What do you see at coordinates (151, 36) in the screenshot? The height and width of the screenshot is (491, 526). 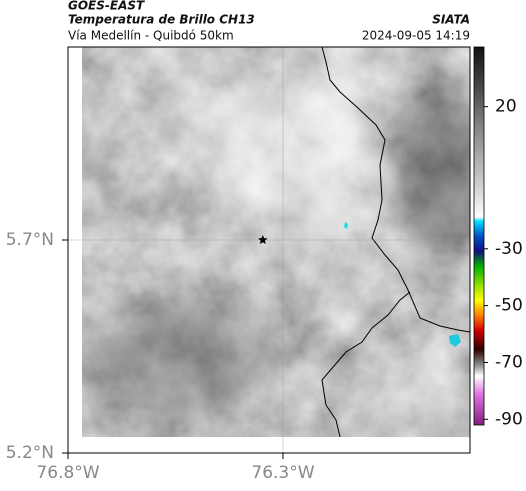 I see `route: Vía Medellín - Quibdó 50km` at bounding box center [151, 36].